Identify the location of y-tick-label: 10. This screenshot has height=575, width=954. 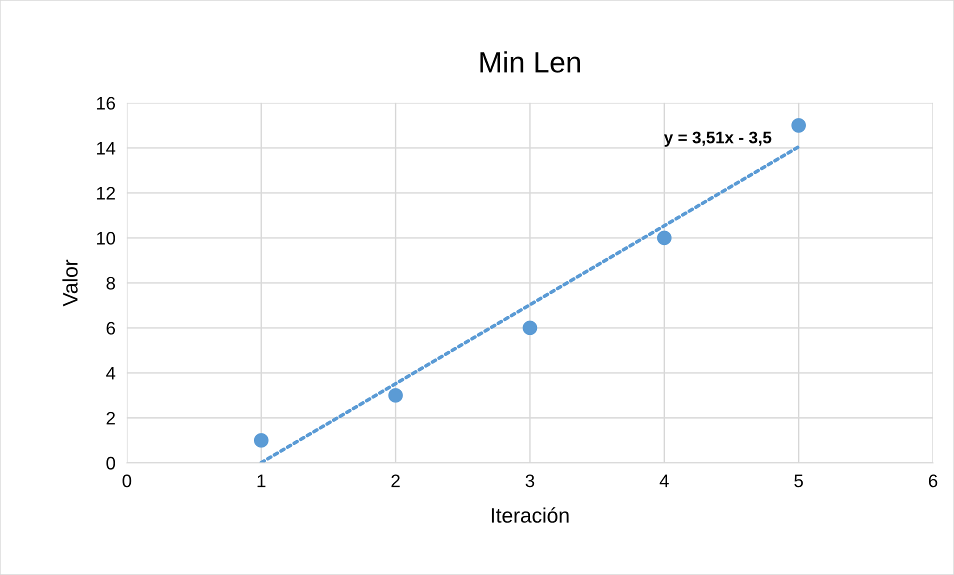
(106, 238).